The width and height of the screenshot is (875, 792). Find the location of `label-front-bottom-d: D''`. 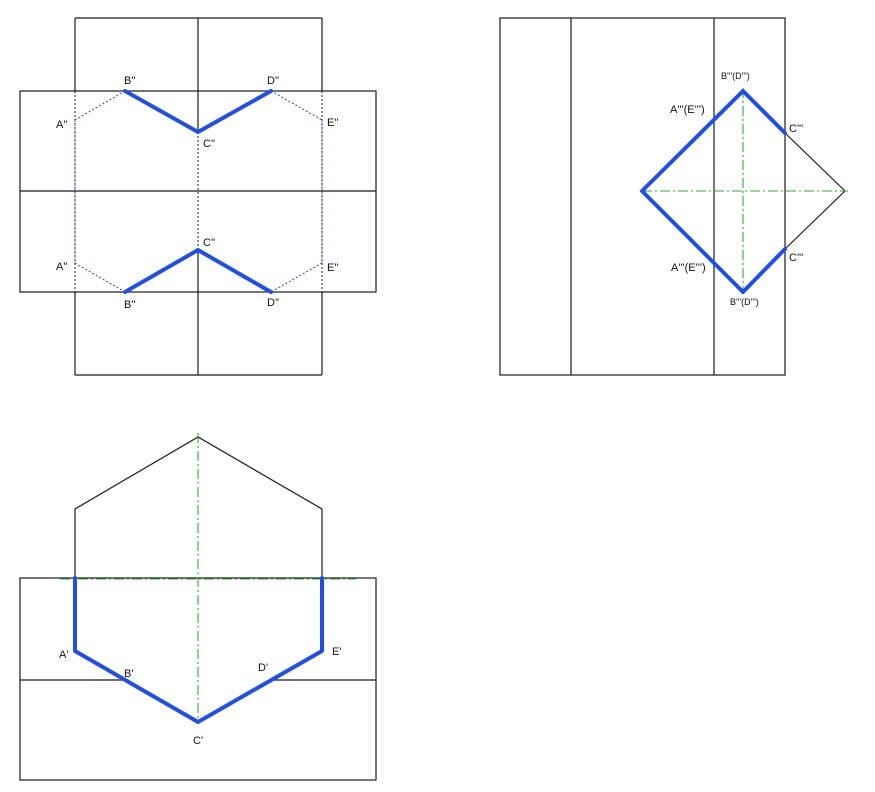

label-front-bottom-d: D'' is located at coordinates (273, 303).